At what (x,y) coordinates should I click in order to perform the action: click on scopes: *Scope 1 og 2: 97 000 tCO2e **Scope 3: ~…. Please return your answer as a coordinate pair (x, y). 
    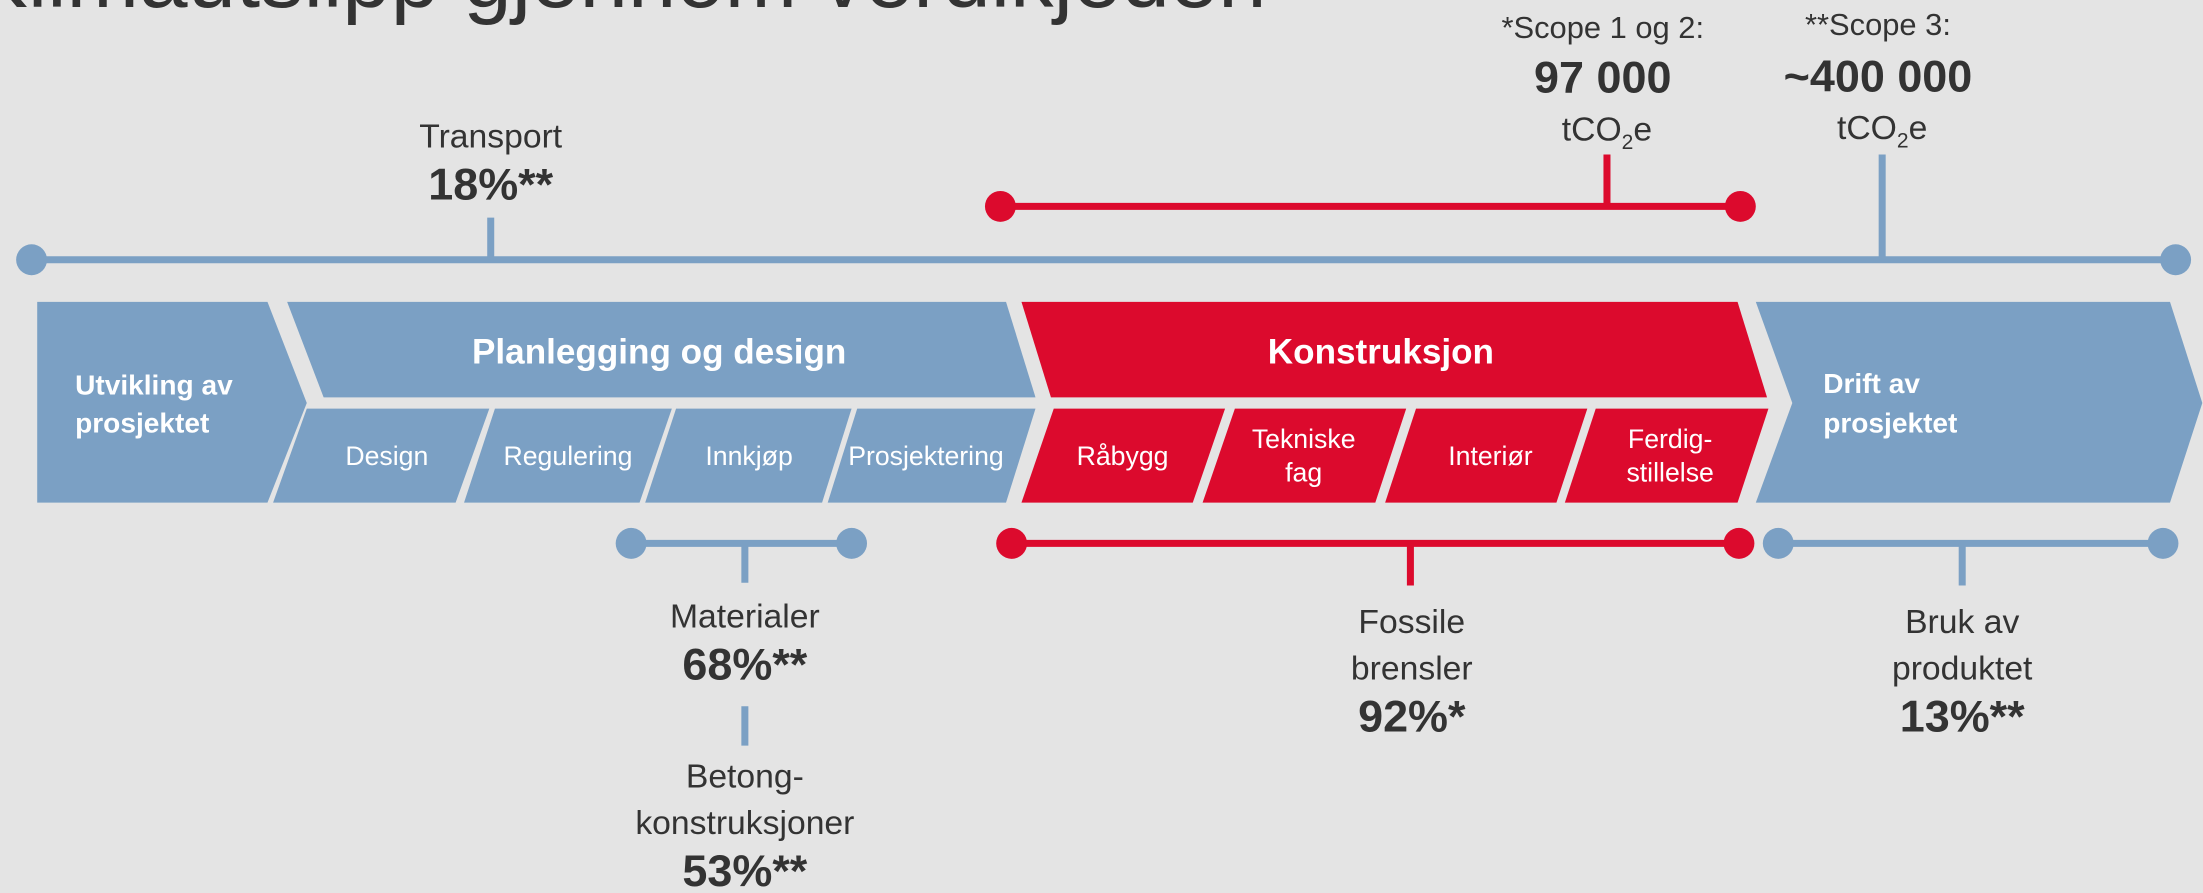
    Looking at the image, I should click on (1736, 80).